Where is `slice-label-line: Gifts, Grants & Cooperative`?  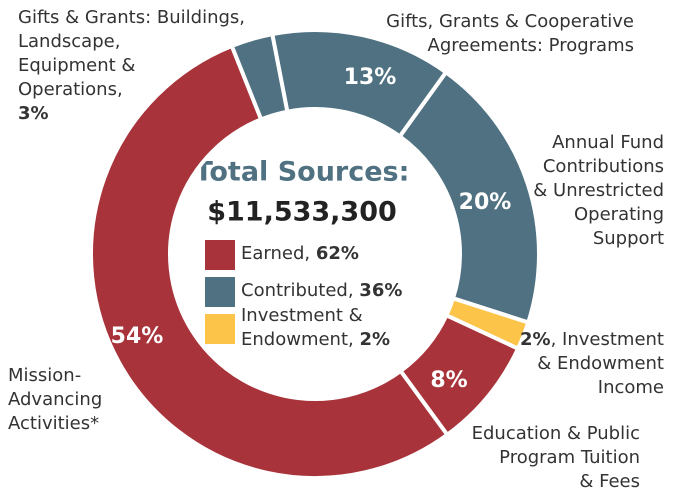
slice-label-line: Gifts, Grants & Cooperative is located at coordinates (510, 21).